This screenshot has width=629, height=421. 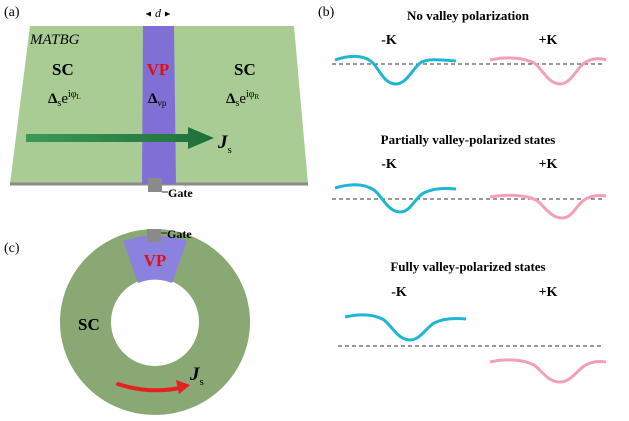 What do you see at coordinates (326, 12) in the screenshot?
I see `panel-b-label: (b)` at bounding box center [326, 12].